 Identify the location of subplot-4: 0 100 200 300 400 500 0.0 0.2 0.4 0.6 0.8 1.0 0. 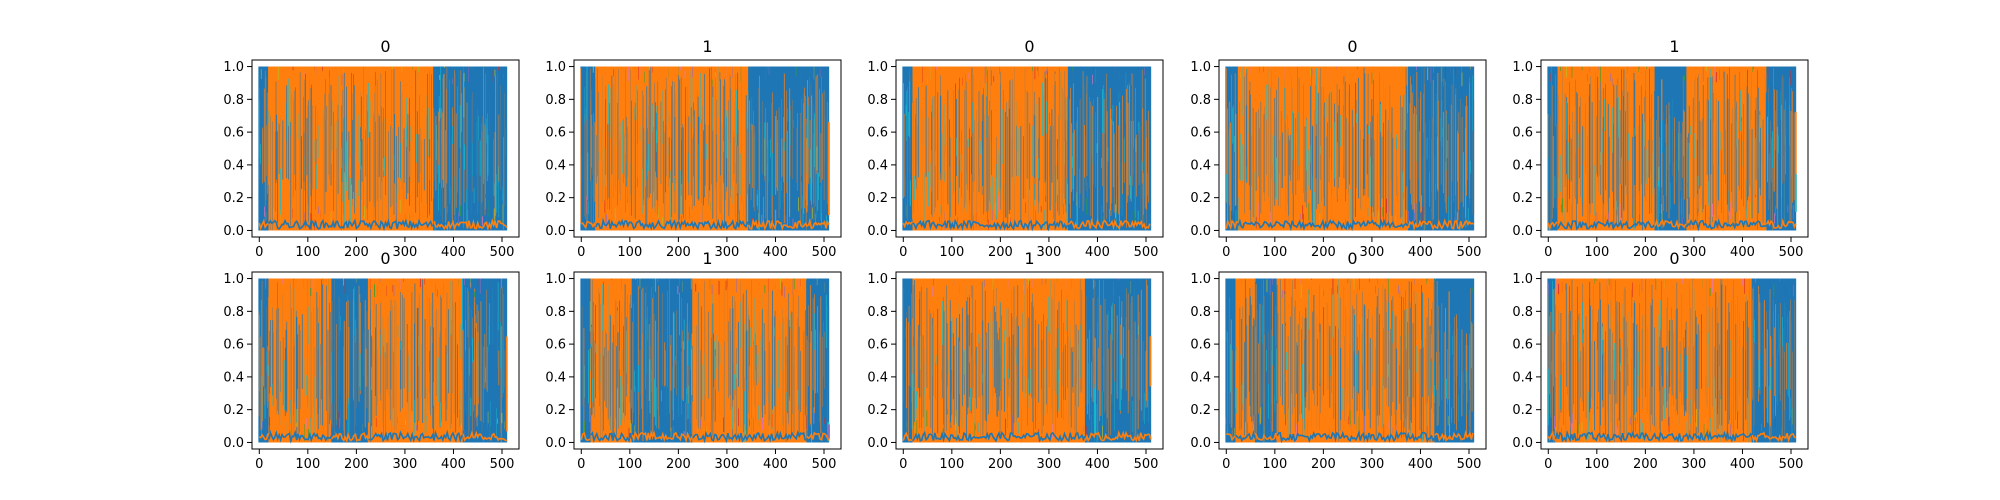
(1338, 148).